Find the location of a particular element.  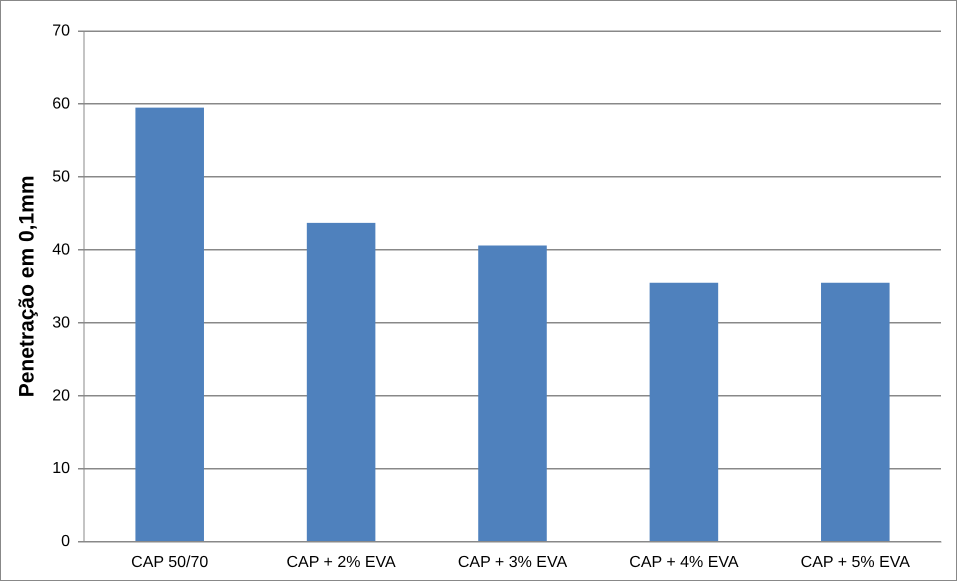

y-tick-label: 20 is located at coordinates (61, 395).